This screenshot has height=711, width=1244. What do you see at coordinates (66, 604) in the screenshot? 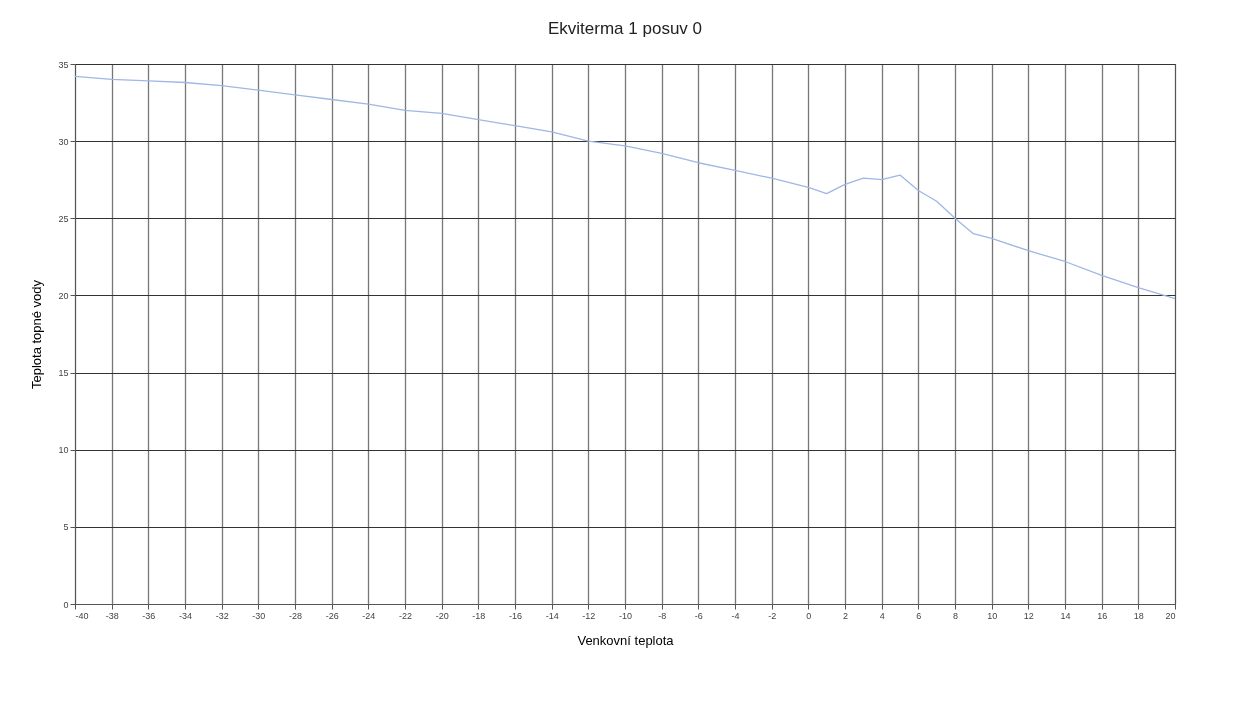
I see `y-tick-label: 0` at bounding box center [66, 604].